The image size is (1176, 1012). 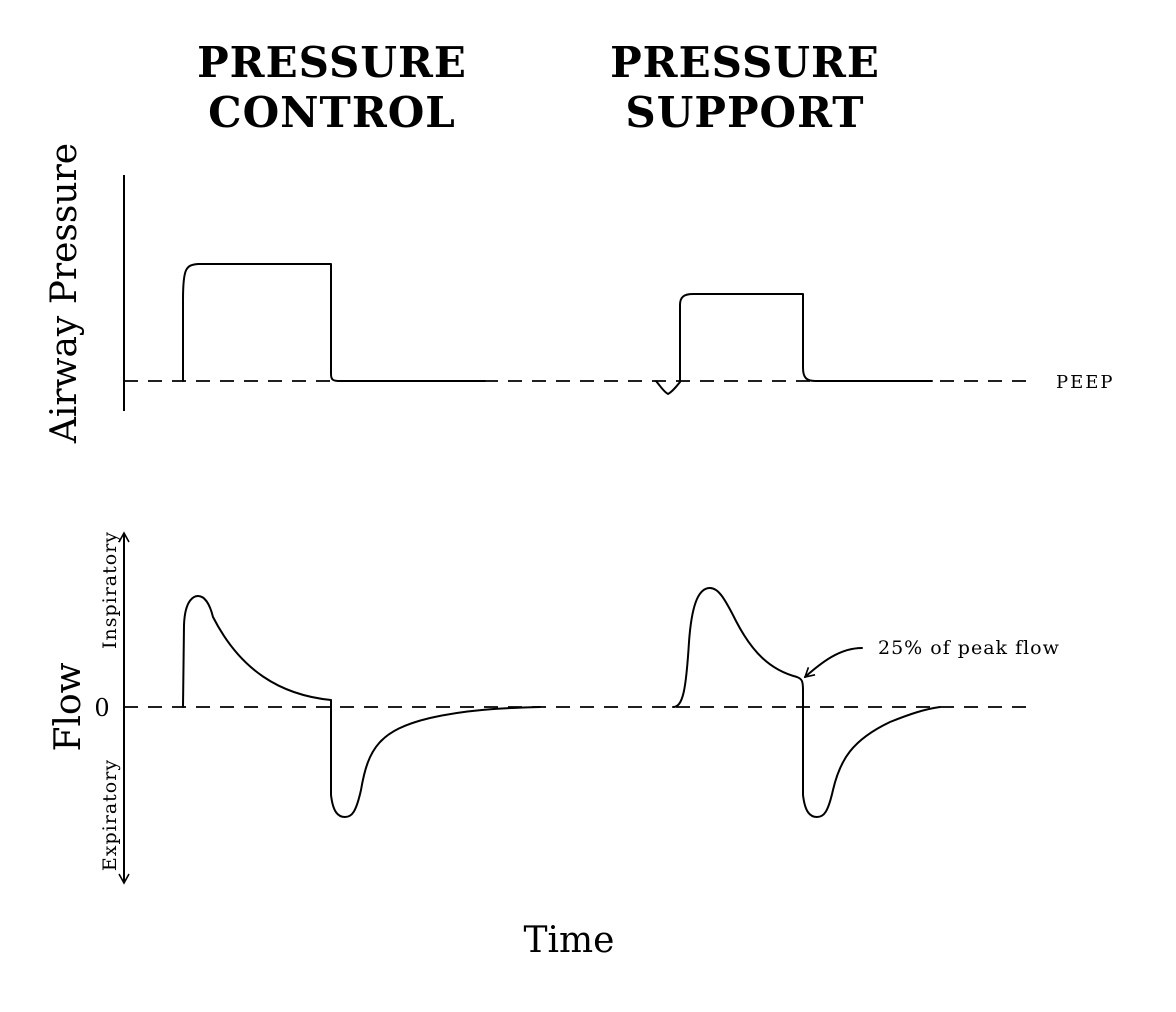 I want to click on peak-flow-annotation: 25% of peak flow, so click(x=969, y=648).